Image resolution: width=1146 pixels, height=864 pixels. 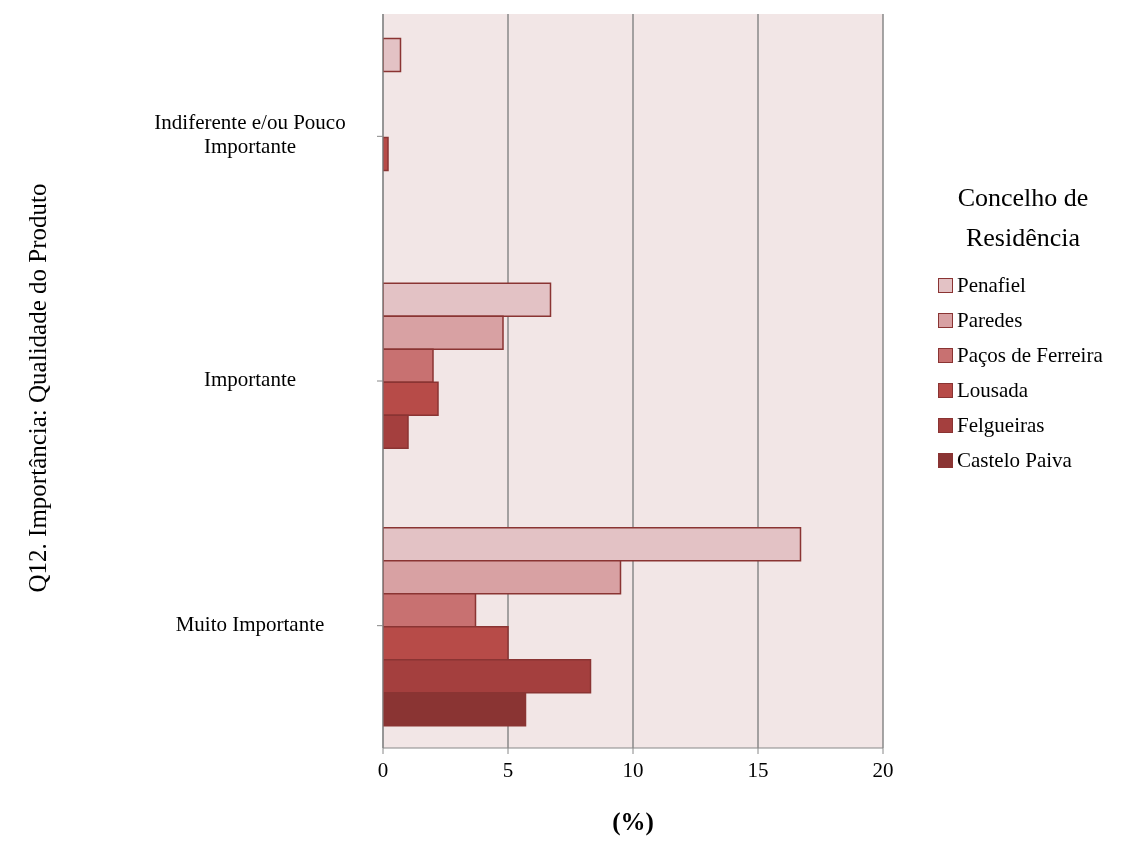 I want to click on legend-label: Penafiel, so click(x=991, y=285).